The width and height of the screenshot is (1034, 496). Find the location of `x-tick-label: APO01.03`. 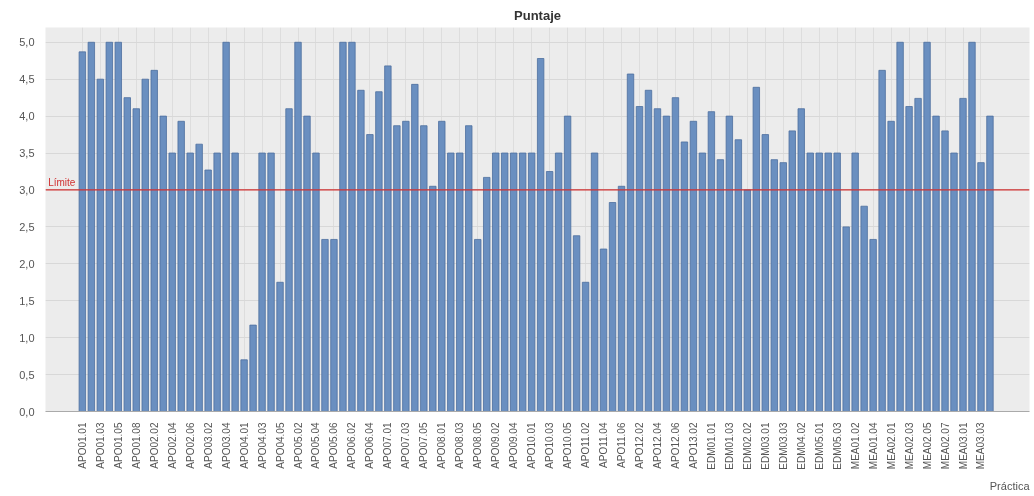

x-tick-label: APO01.03 is located at coordinates (100, 445).